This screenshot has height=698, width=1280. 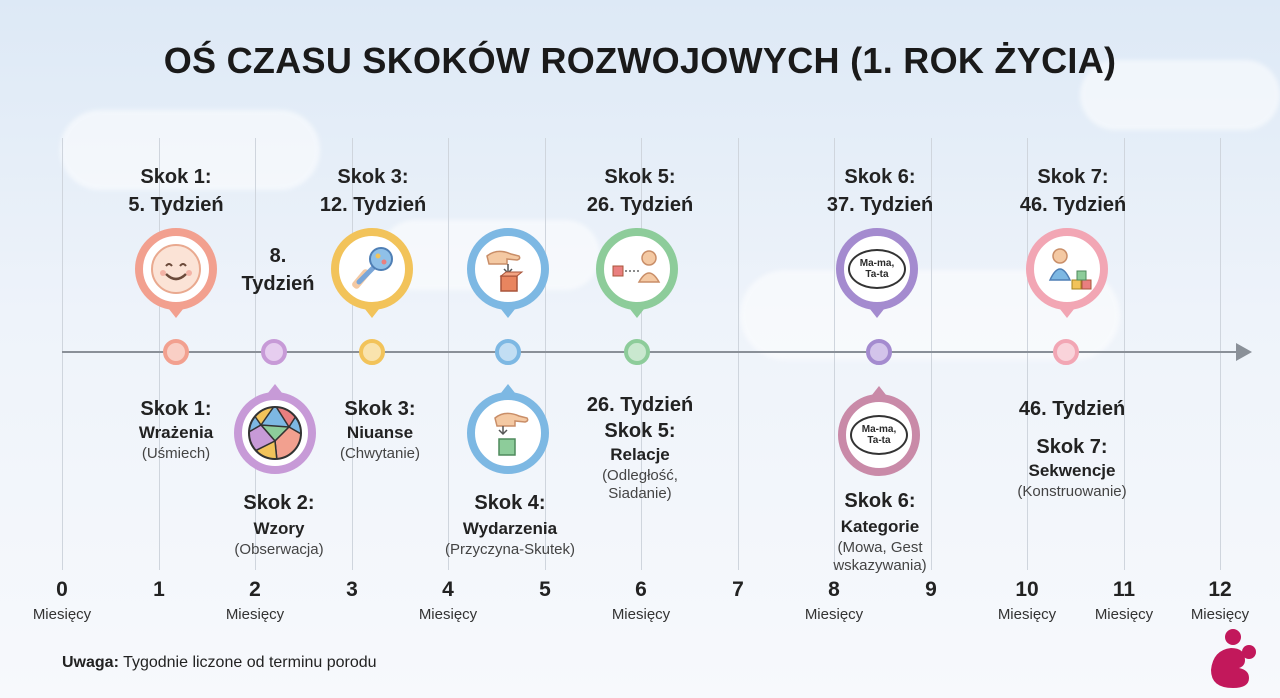 I want to click on leap6-above-label: Skok 6: 37. Tydzień, so click(x=880, y=191).